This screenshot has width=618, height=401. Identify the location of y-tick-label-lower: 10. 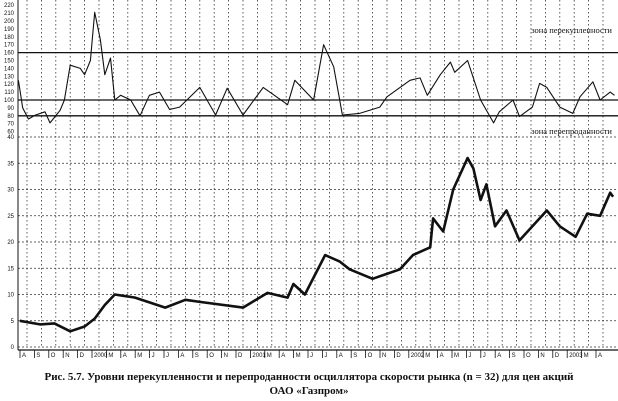
(10, 296).